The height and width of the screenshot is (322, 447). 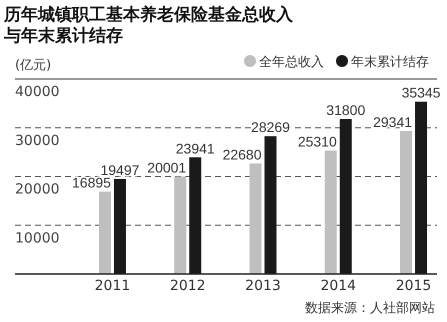 What do you see at coordinates (390, 62) in the screenshot?
I see `legend-label: 年末累计结存` at bounding box center [390, 62].